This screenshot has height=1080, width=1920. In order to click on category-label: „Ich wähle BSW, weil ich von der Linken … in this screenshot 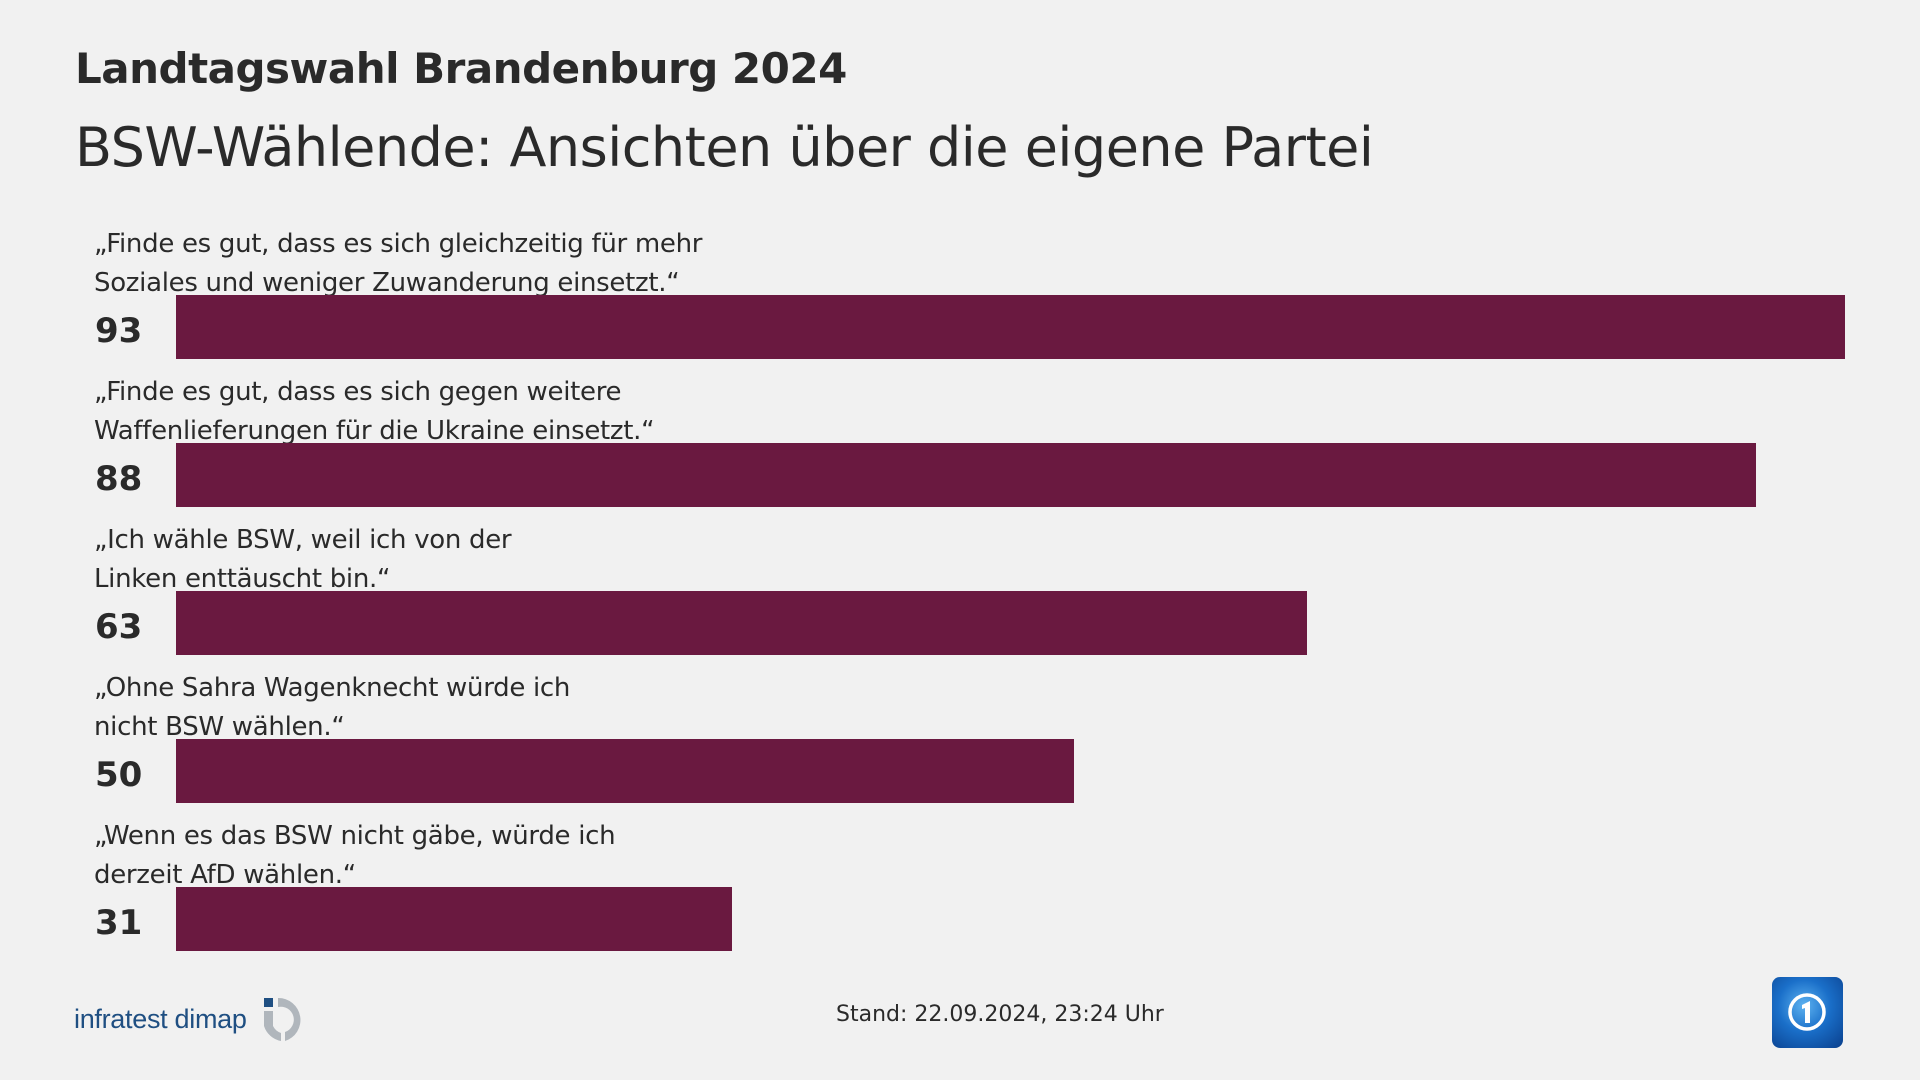, I will do `click(303, 559)`.